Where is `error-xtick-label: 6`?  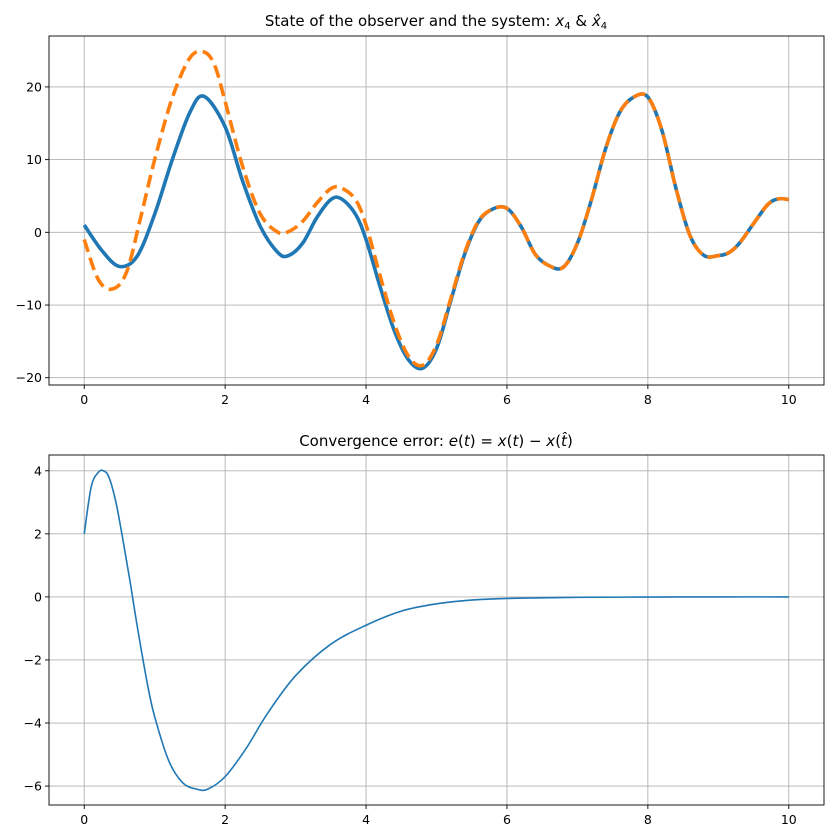 error-xtick-label: 6 is located at coordinates (507, 819).